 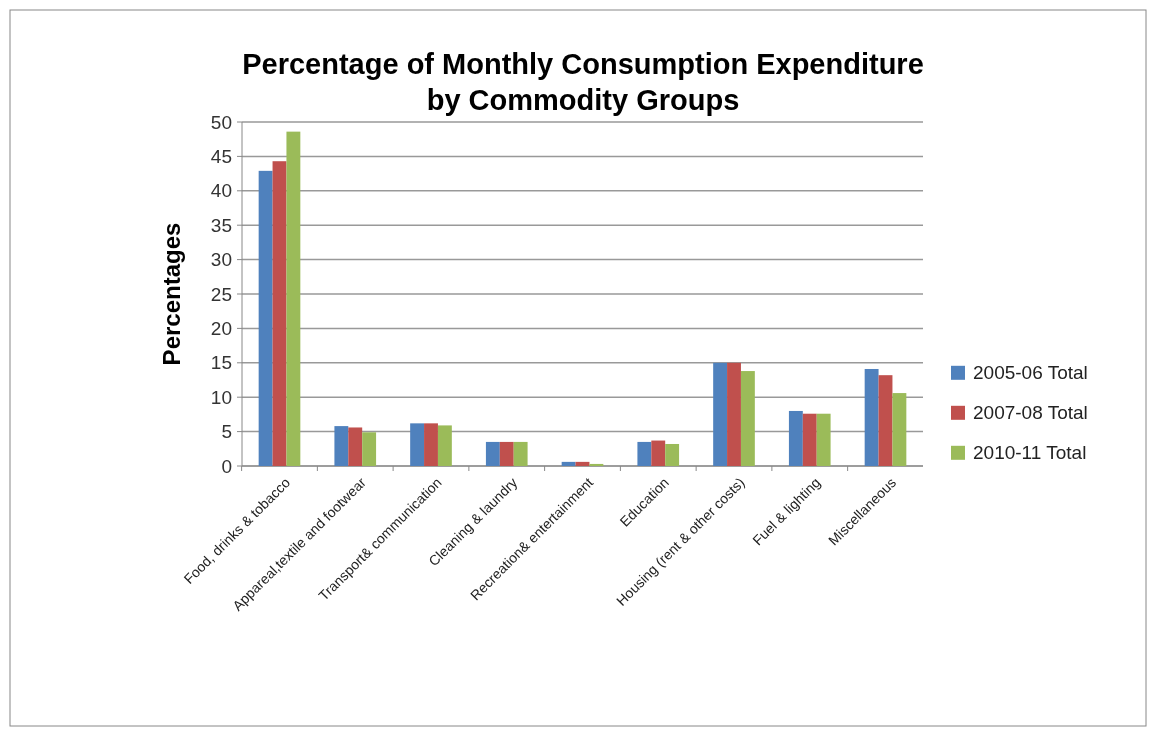 I want to click on y-tick-label: 45, so click(x=221, y=157).